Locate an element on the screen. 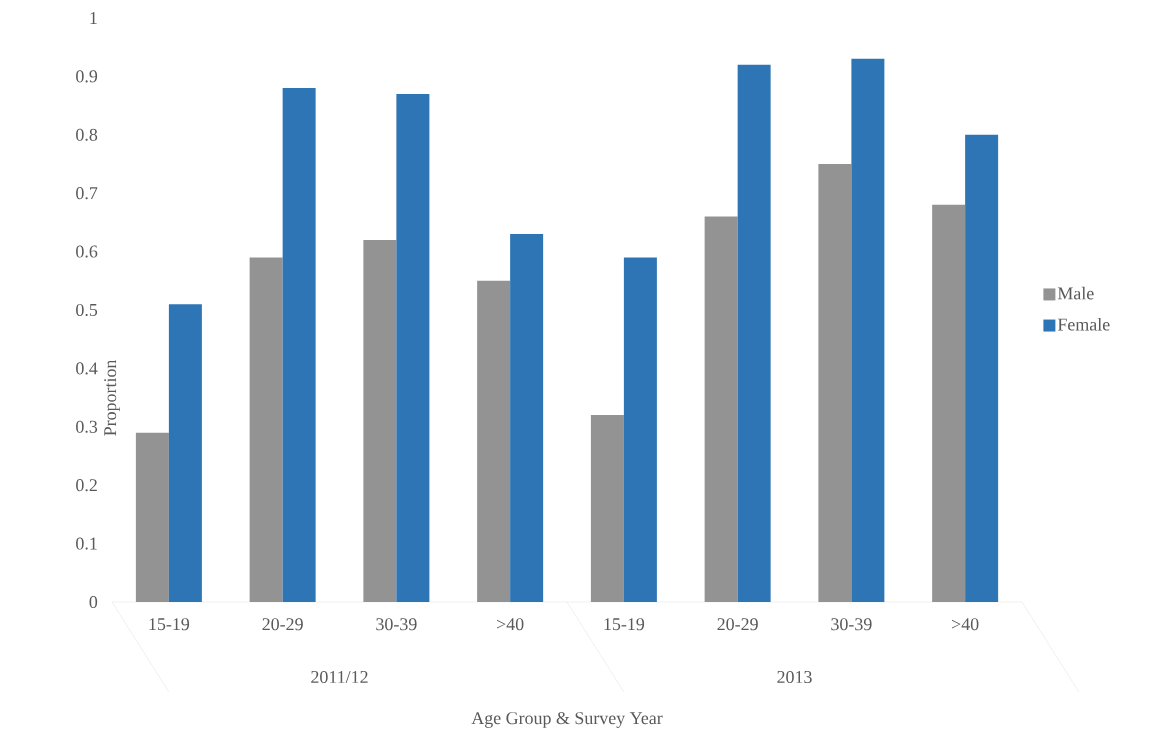 This screenshot has height=740, width=1175. text: 2011/12 is located at coordinates (339, 677).